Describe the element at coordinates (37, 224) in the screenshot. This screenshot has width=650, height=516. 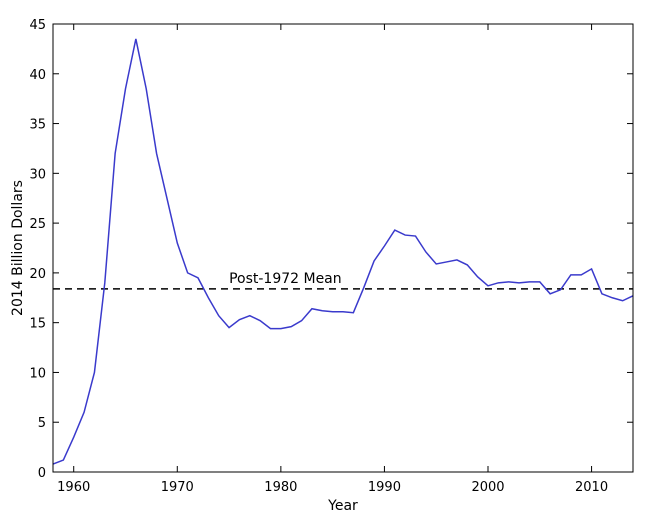
I see `y-tick-label: 25` at that location.